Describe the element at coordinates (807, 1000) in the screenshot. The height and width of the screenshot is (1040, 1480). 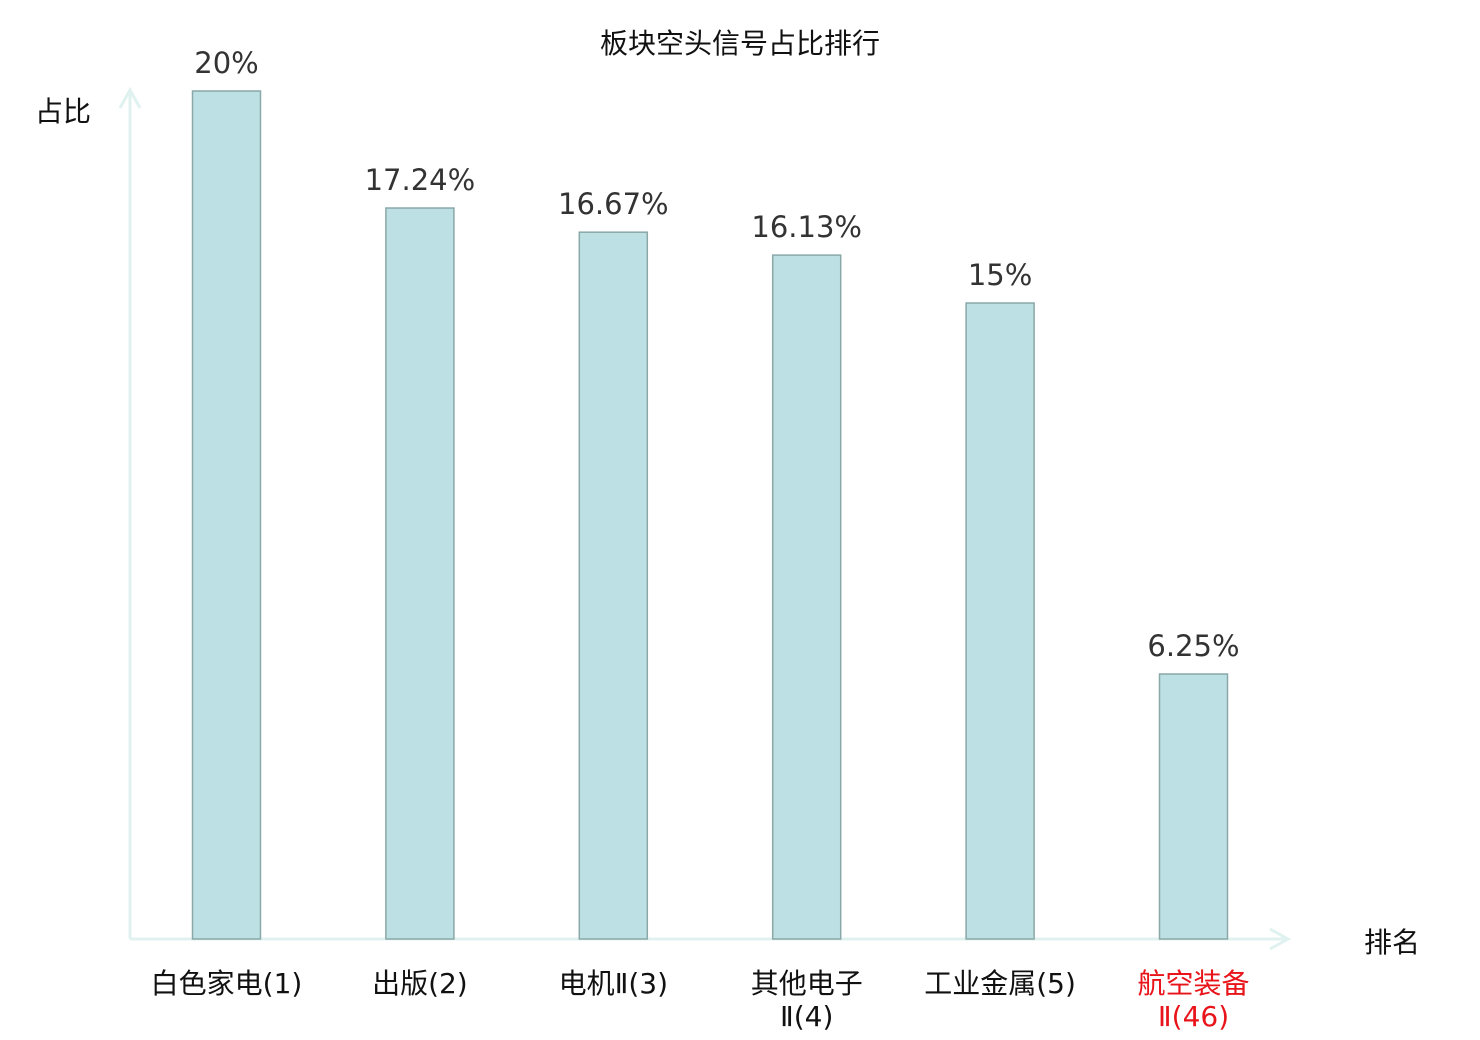
I see `x-tick-label: 其他电子 Ⅱ(4)` at that location.